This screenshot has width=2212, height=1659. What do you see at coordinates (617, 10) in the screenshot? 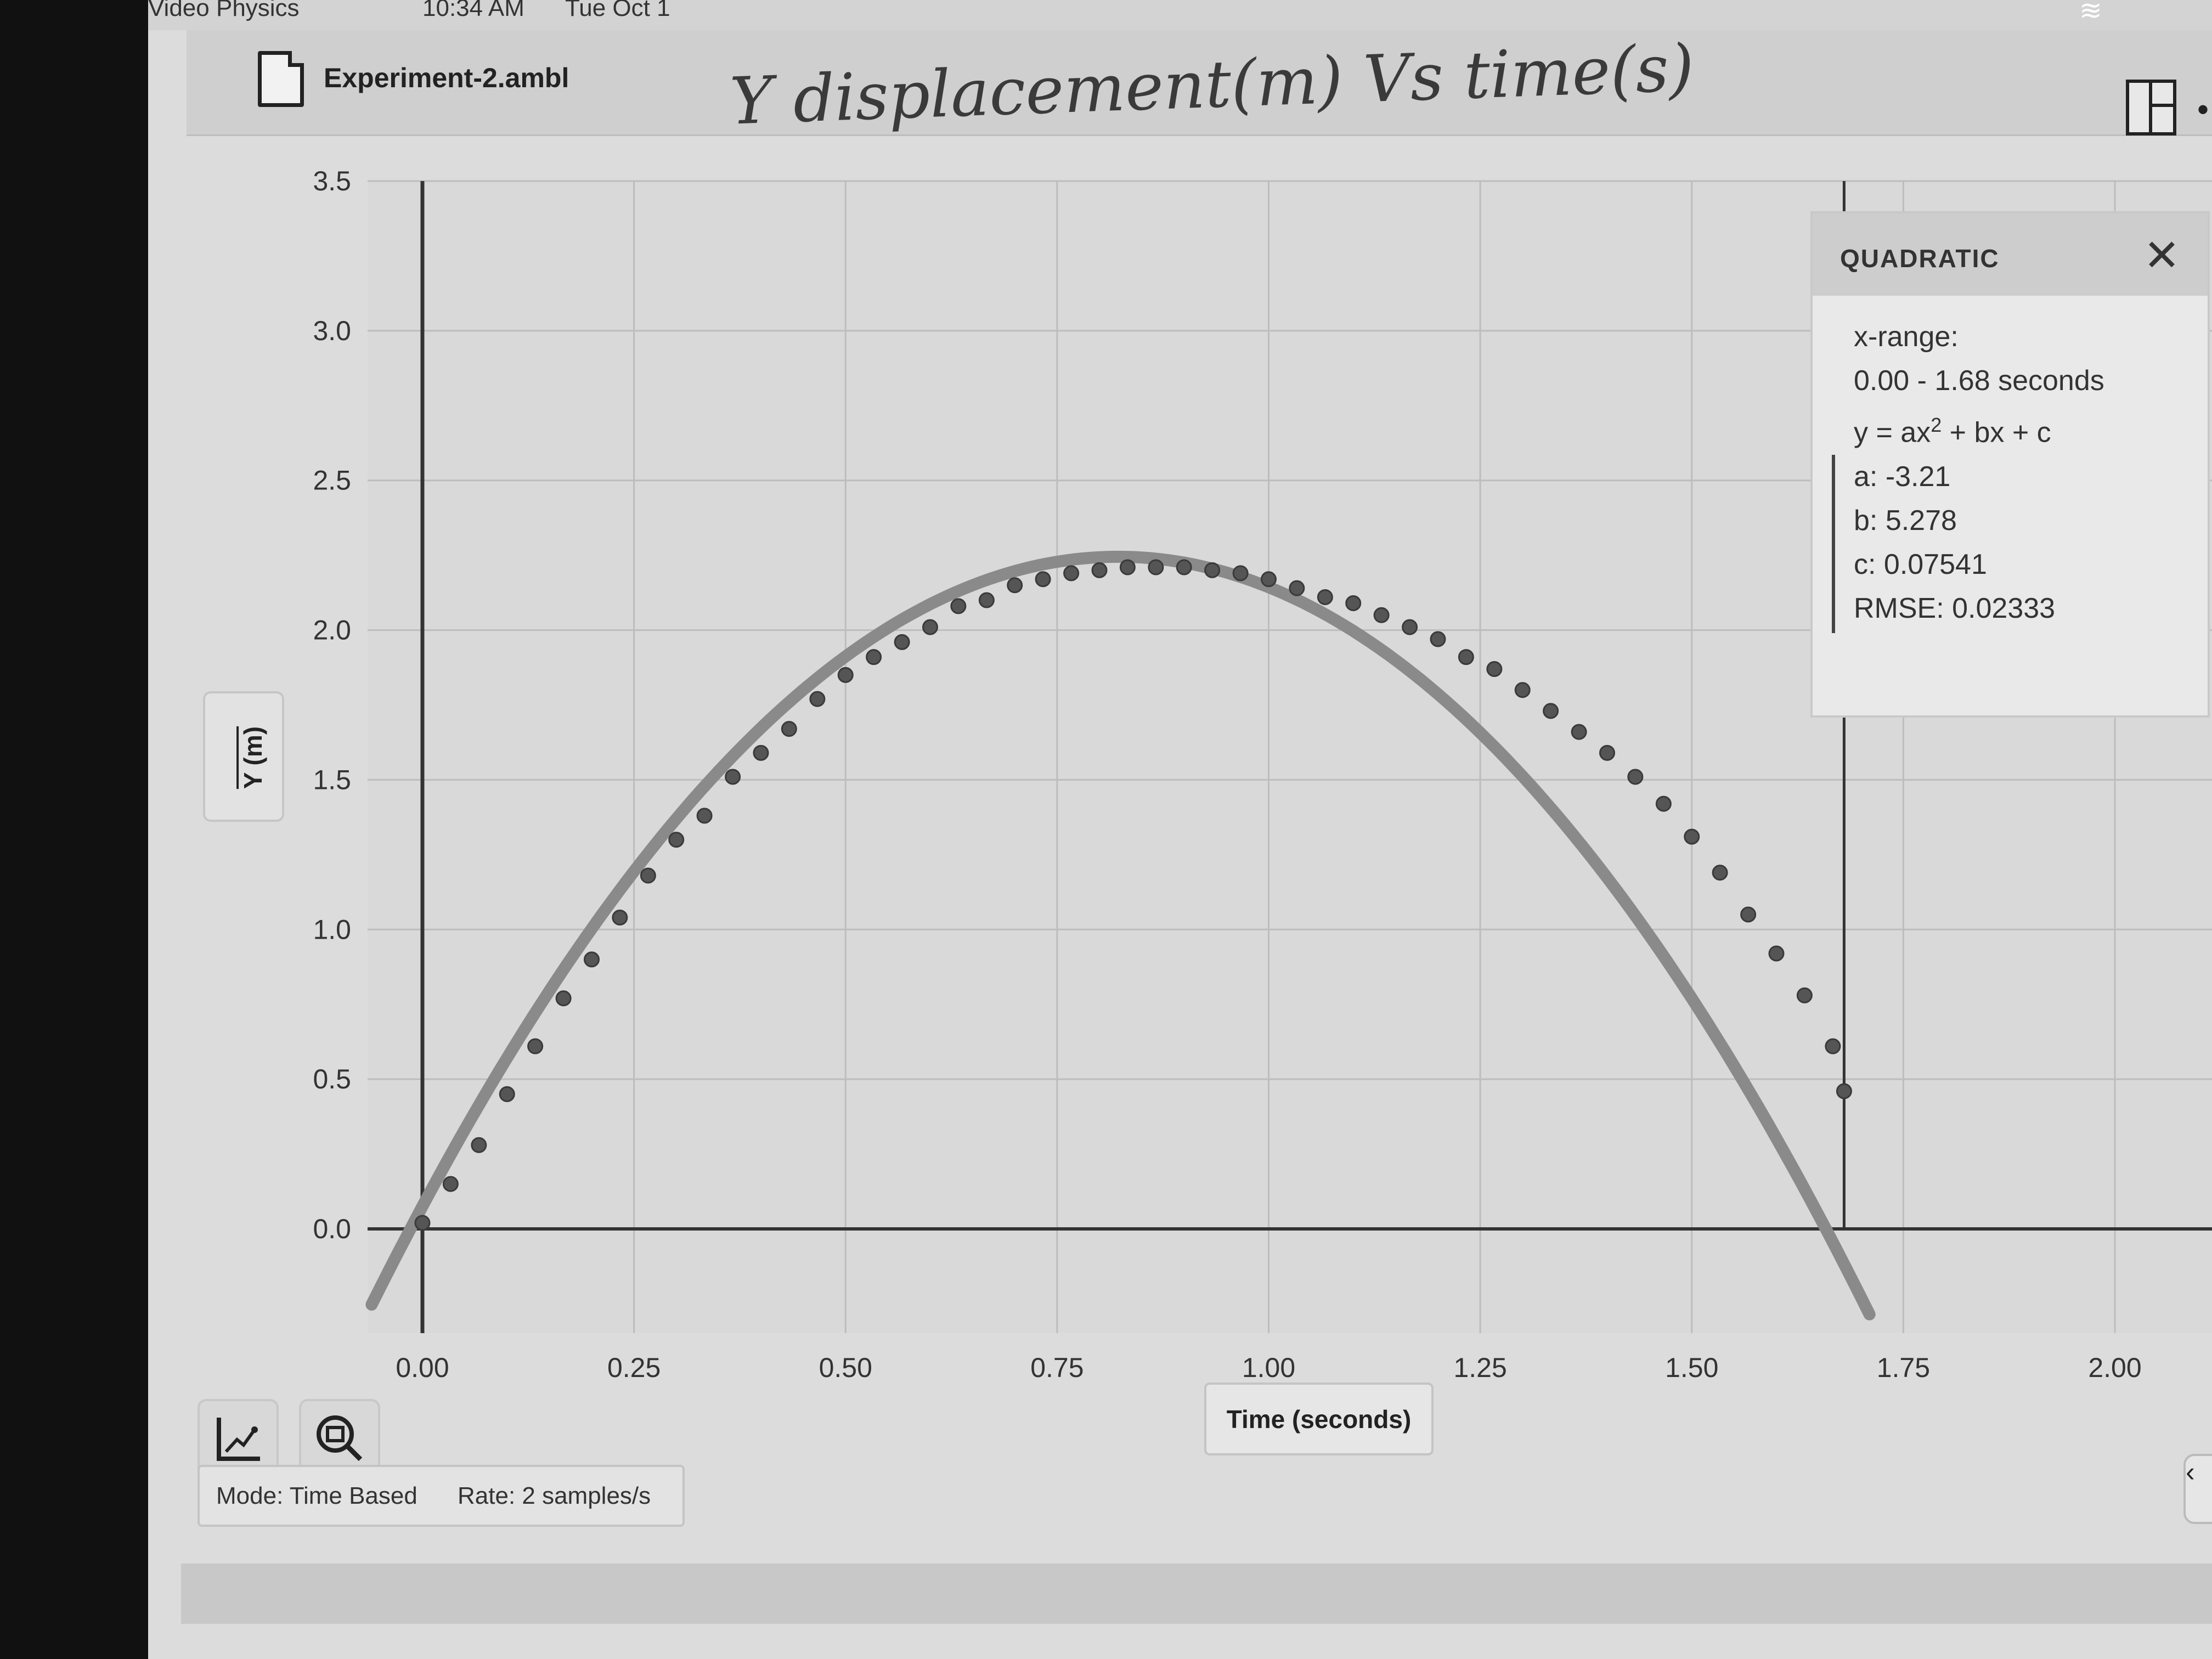
I see `status-date: Tue Oct 1` at bounding box center [617, 10].